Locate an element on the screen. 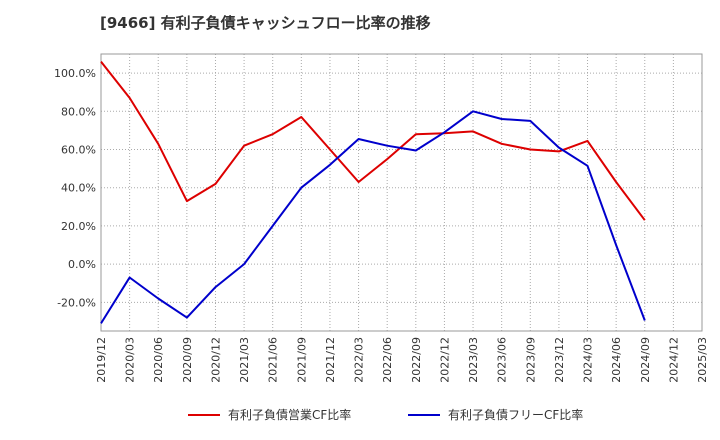  x-tick-label: 2020/03 is located at coordinates (130, 360).